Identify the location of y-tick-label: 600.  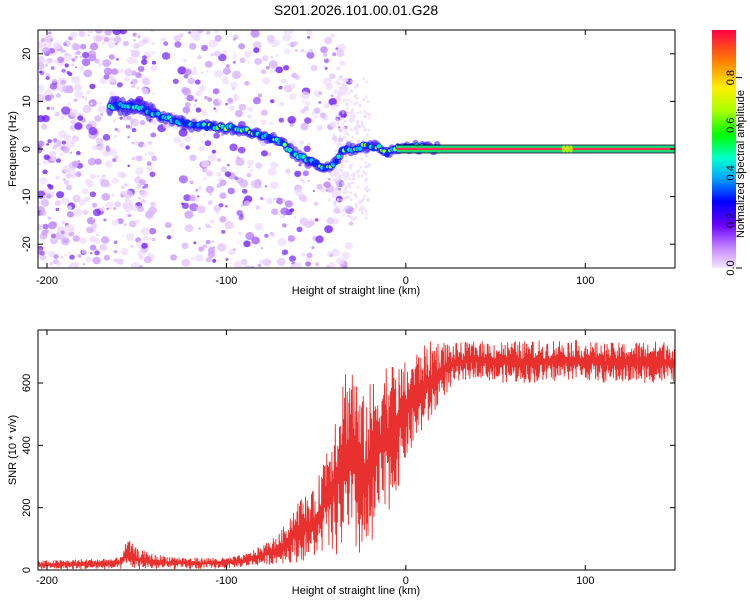
(27, 383).